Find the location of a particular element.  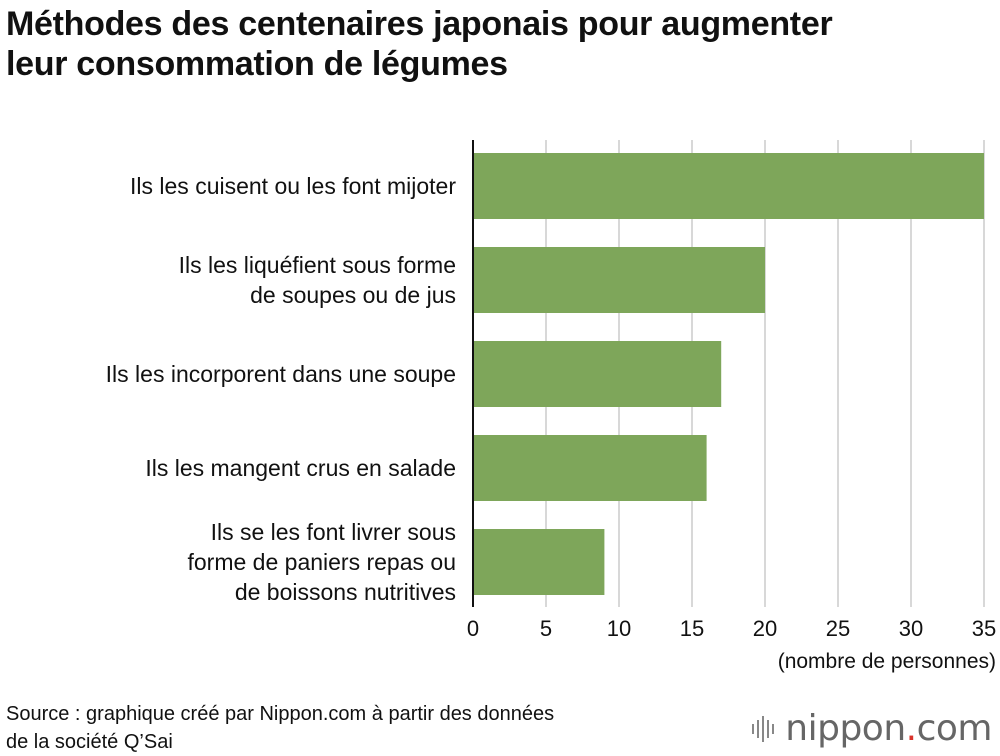

category-label-0-line-0: Ils les cuisent ou les font mijoter is located at coordinates (293, 186).